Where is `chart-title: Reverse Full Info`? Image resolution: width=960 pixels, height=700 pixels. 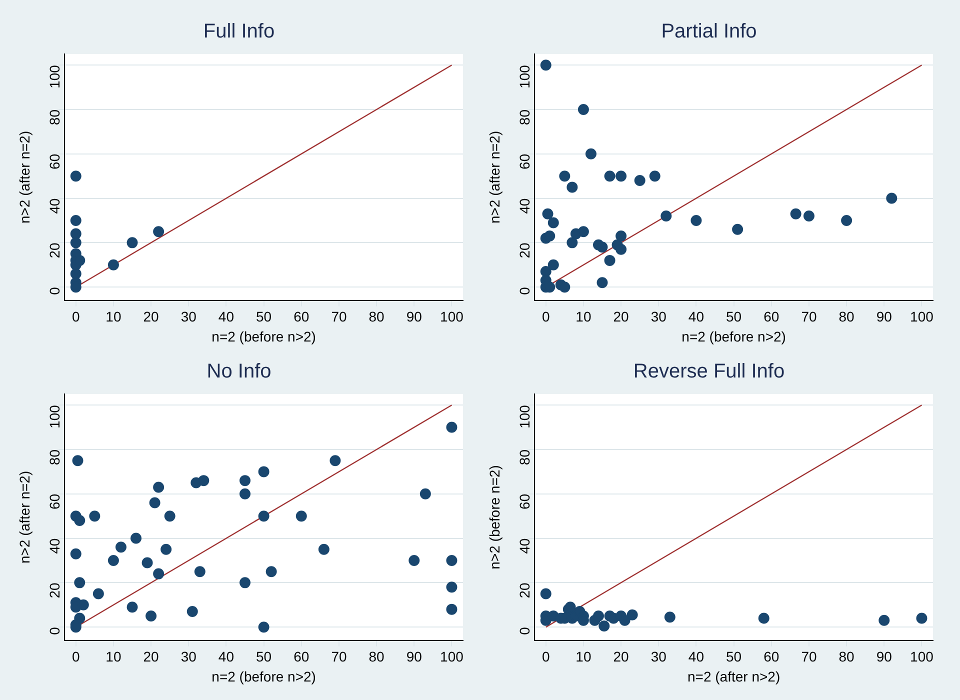 chart-title: Reverse Full Info is located at coordinates (709, 371).